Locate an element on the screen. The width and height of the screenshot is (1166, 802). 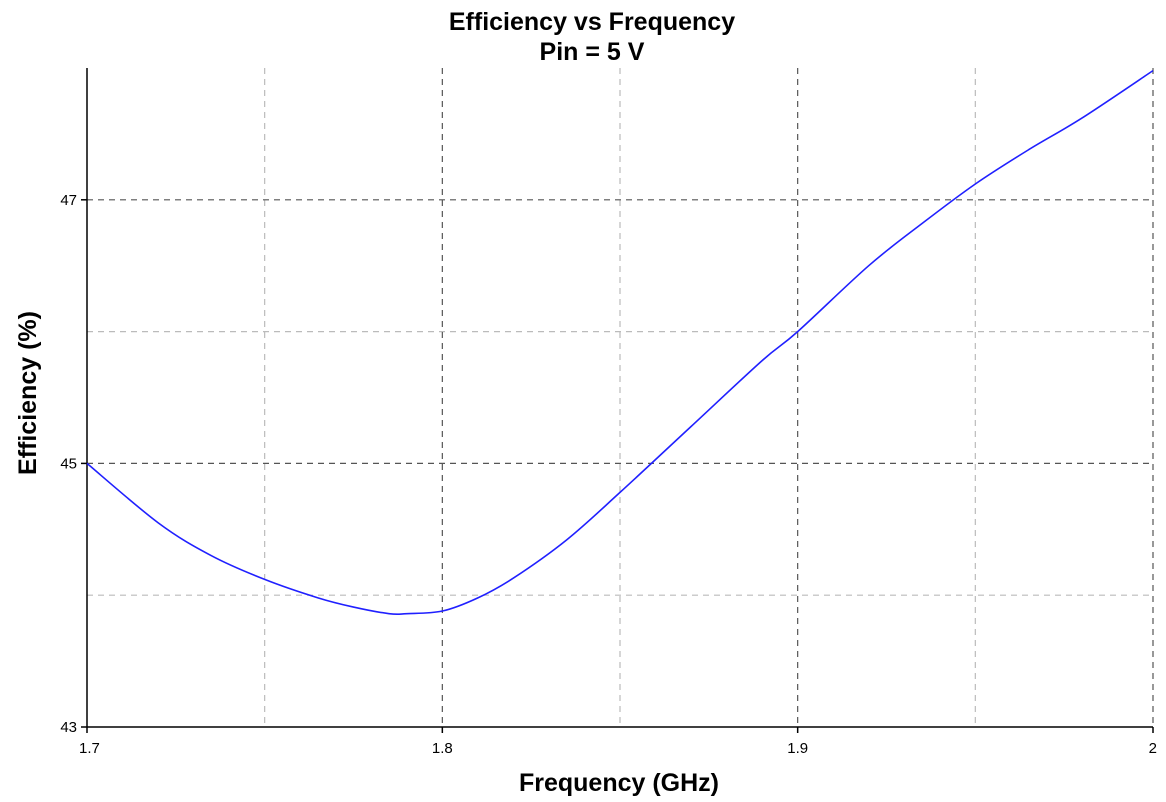
x-axis-label: Frequency (GHz) is located at coordinates (619, 783).